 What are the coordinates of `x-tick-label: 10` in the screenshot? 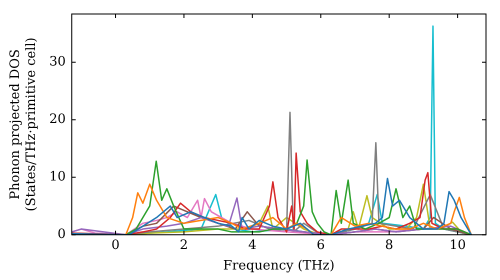 It's located at (457, 245).